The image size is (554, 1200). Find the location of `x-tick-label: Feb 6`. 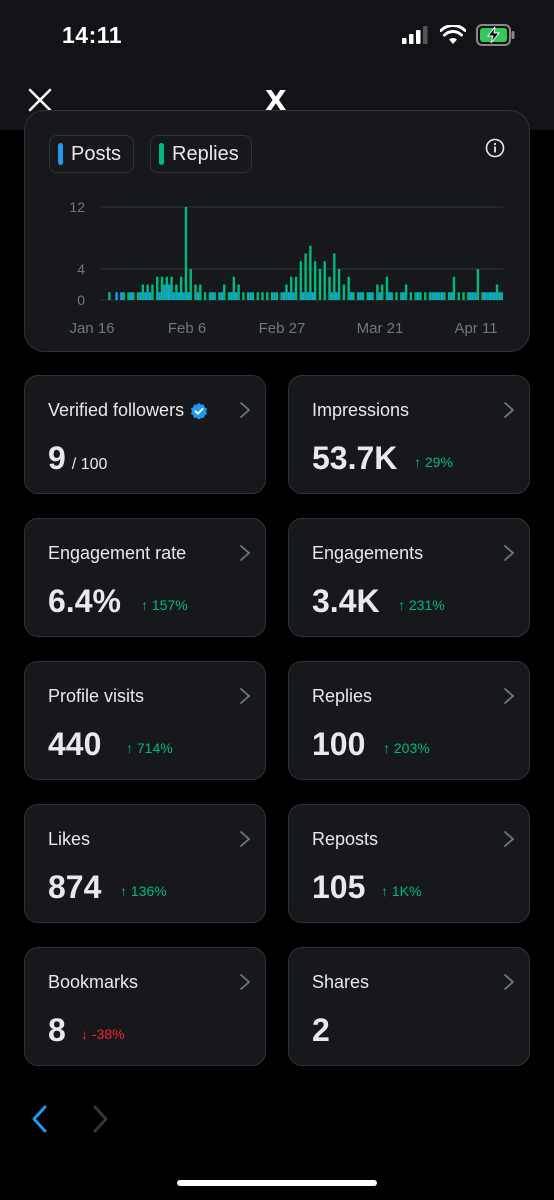

x-tick-label: Feb 6 is located at coordinates (187, 328).